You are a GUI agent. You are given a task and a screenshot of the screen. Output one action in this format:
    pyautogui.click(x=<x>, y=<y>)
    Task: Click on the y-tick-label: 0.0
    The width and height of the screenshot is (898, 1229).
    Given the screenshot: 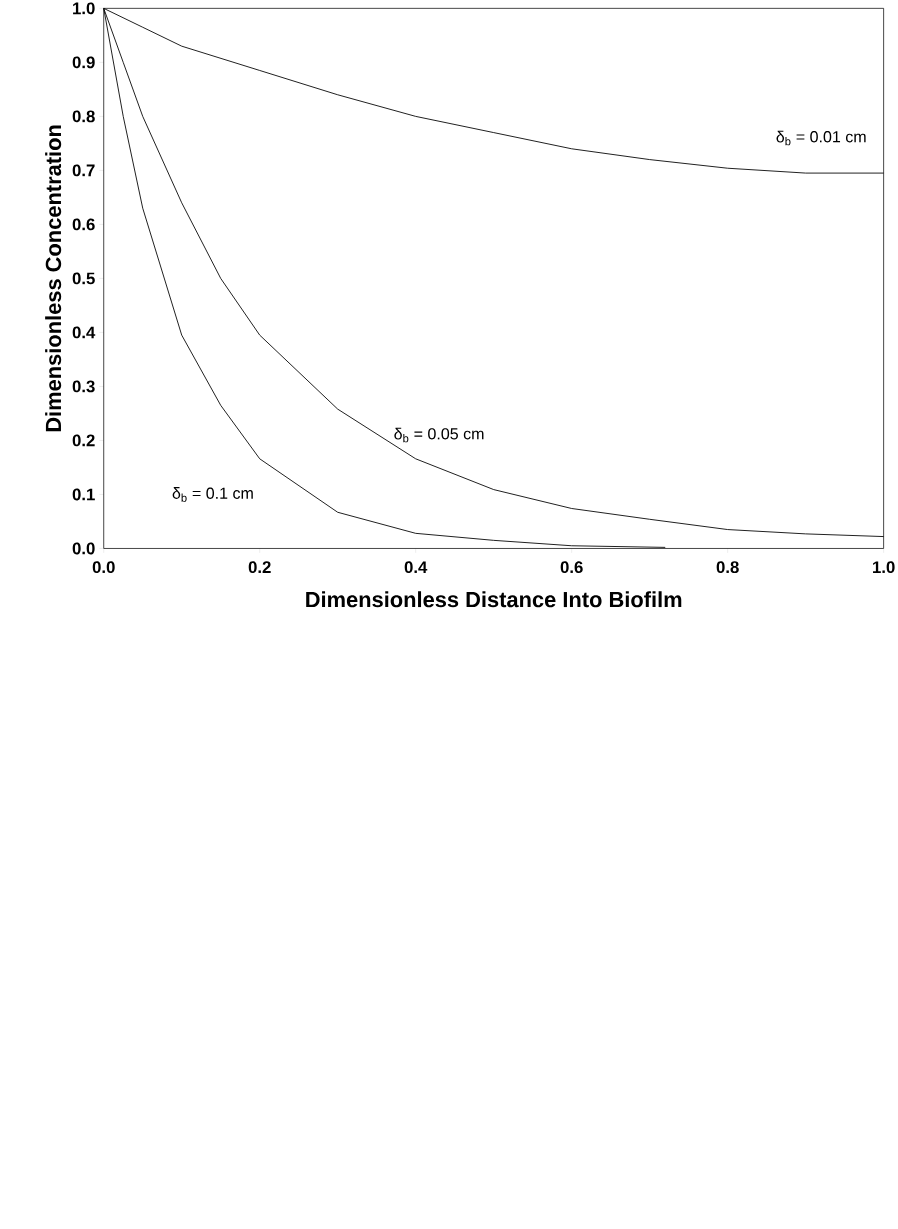 What is the action you would take?
    pyautogui.click(x=83, y=548)
    